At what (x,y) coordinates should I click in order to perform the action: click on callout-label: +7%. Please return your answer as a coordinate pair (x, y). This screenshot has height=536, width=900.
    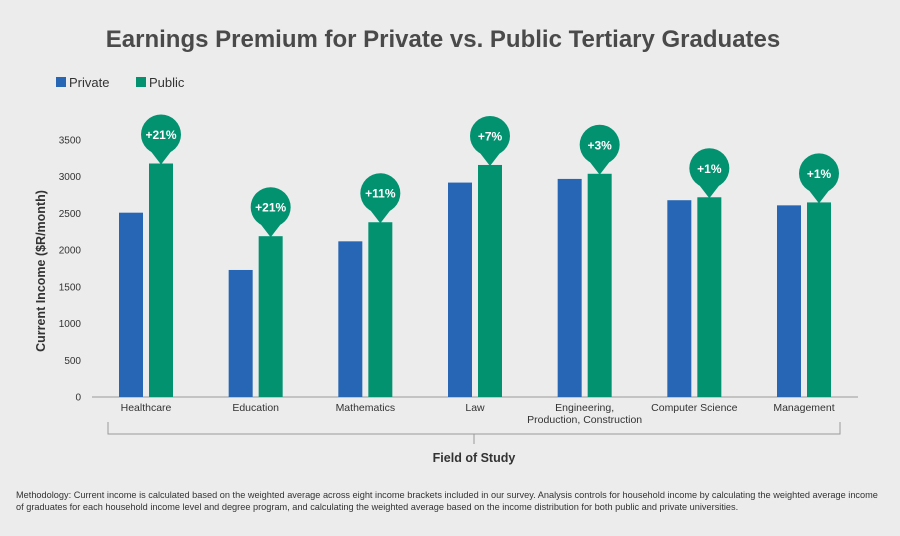
    Looking at the image, I should click on (490, 136).